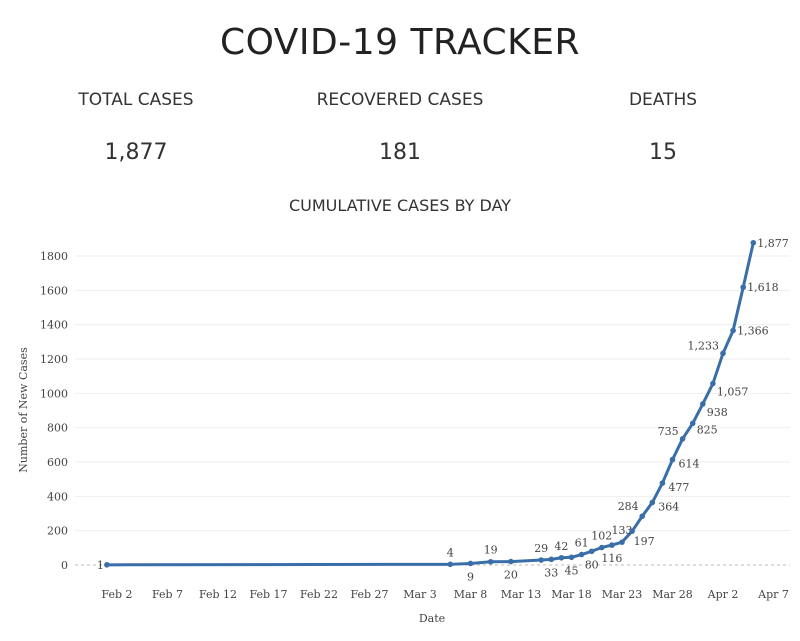  What do you see at coordinates (420, 594) in the screenshot?
I see `x-tick-label: Mar 3` at bounding box center [420, 594].